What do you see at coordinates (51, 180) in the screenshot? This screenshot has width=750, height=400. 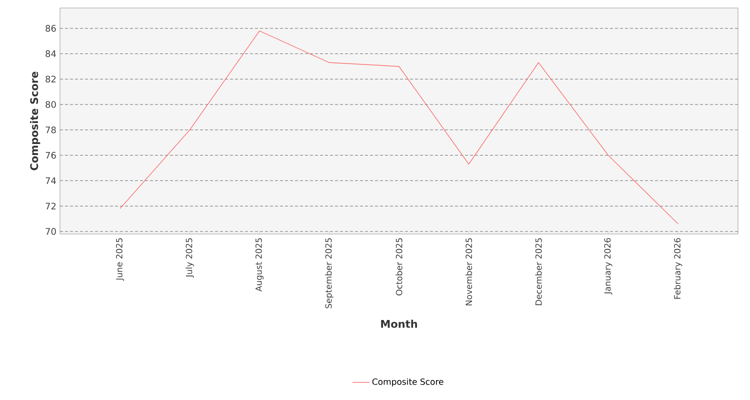 I see `y-tick-label: 74` at bounding box center [51, 180].